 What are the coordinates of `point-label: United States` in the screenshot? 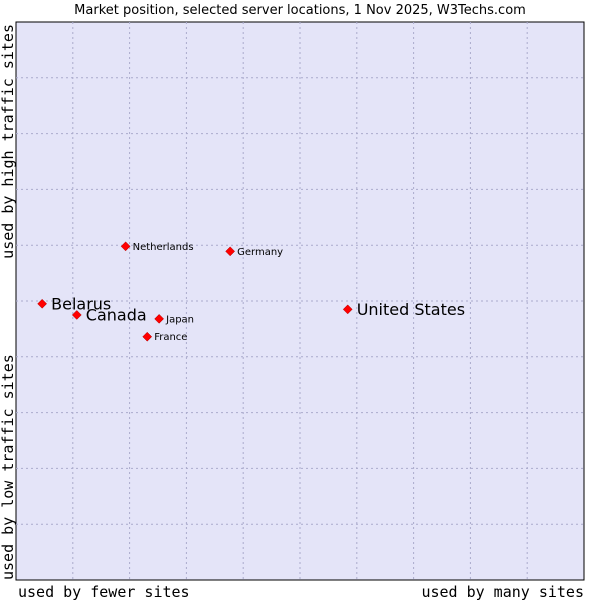 It's located at (411, 309).